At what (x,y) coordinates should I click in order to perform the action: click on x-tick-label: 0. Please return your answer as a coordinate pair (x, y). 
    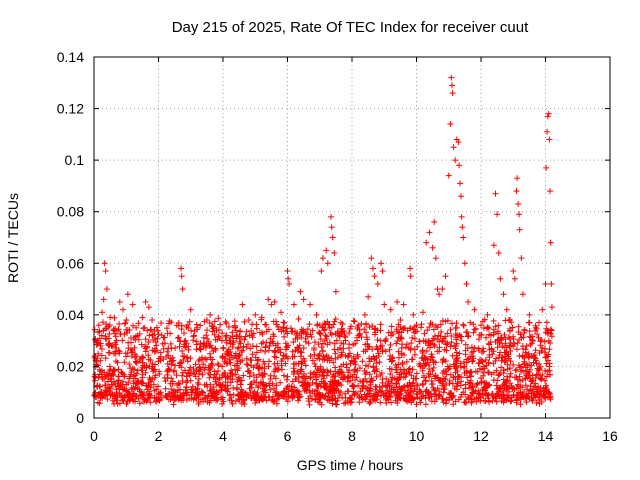
    Looking at the image, I should click on (94, 436).